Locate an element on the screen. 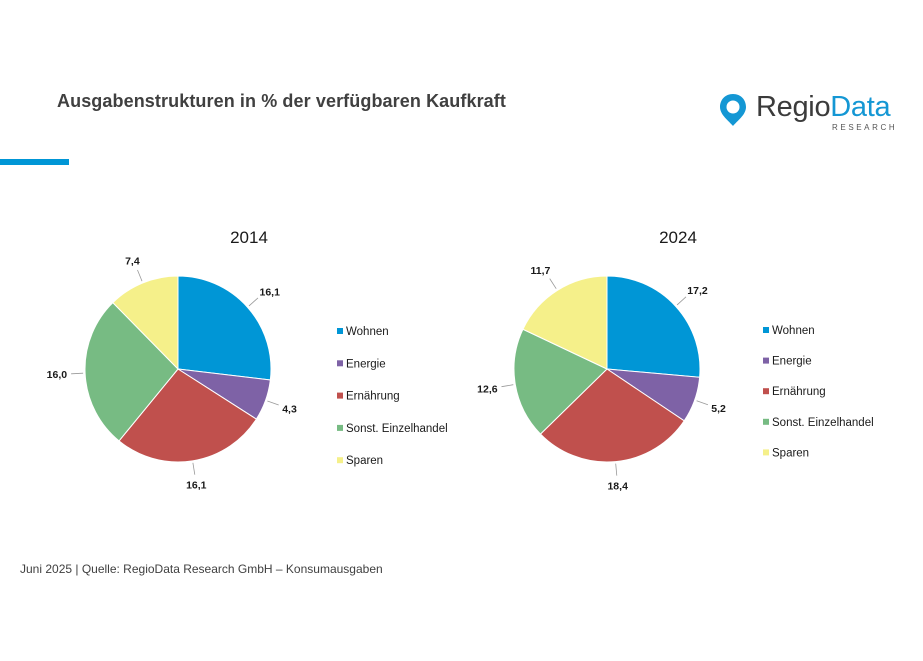 The width and height of the screenshot is (923, 661). leader-line-energie-2014 is located at coordinates (273, 403).